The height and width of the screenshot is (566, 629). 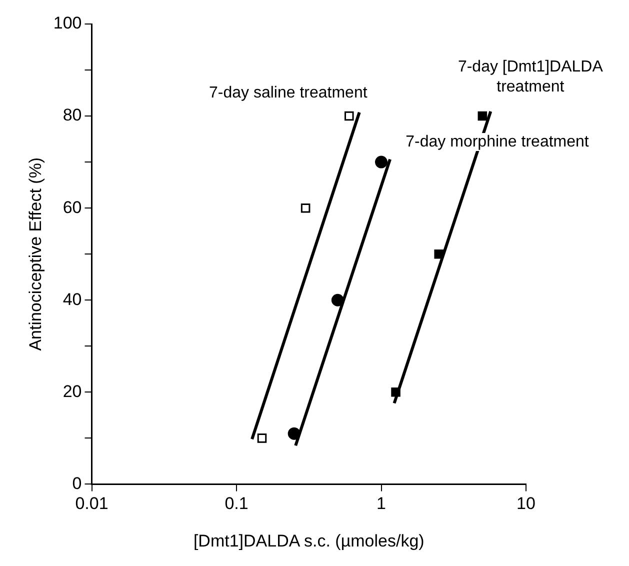 What do you see at coordinates (72, 391) in the screenshot?
I see `y-tick-label: 20` at bounding box center [72, 391].